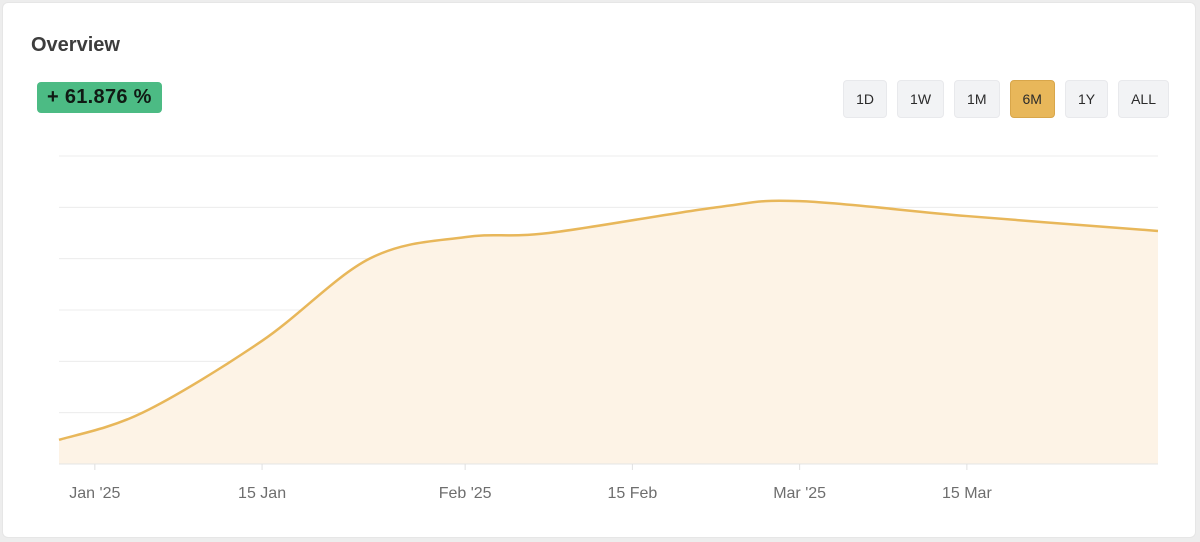  What do you see at coordinates (632, 493) in the screenshot?
I see `x-tick-label: 15 Feb` at bounding box center [632, 493].